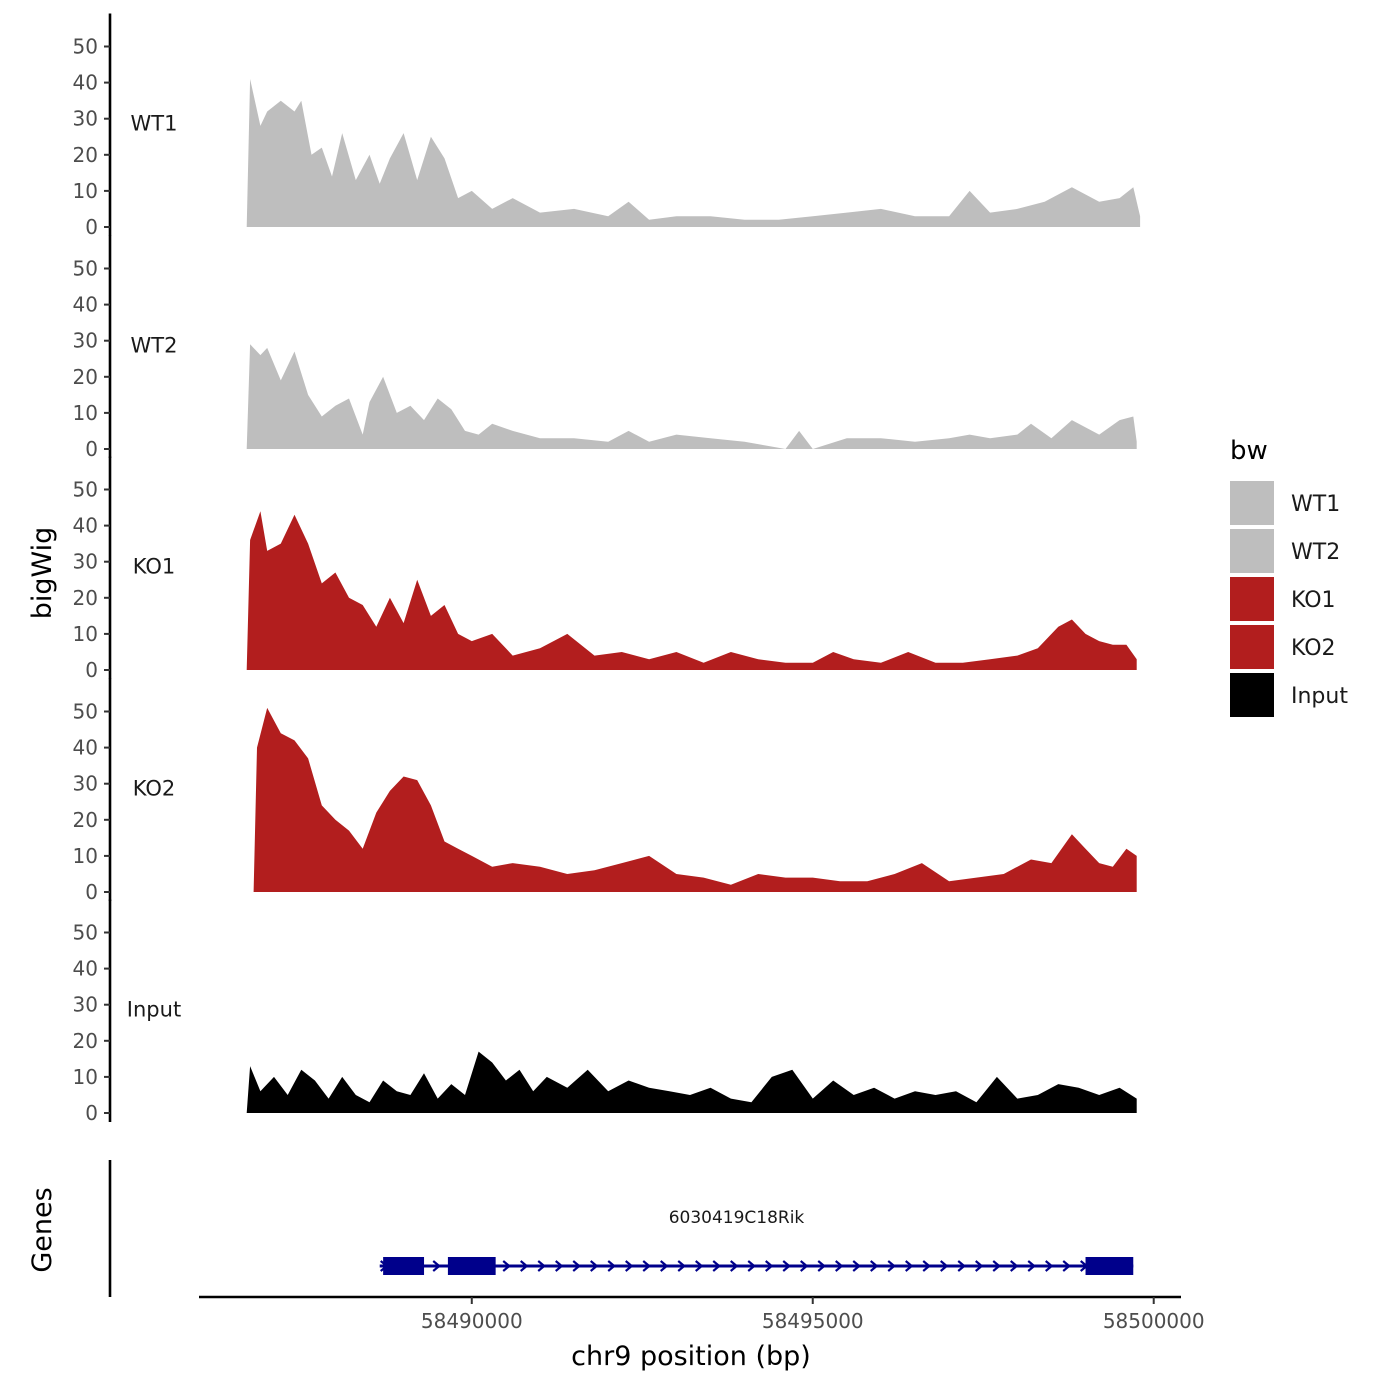 The width and height of the screenshot is (1400, 1400). I want to click on legend-key-wt1, so click(1252, 503).